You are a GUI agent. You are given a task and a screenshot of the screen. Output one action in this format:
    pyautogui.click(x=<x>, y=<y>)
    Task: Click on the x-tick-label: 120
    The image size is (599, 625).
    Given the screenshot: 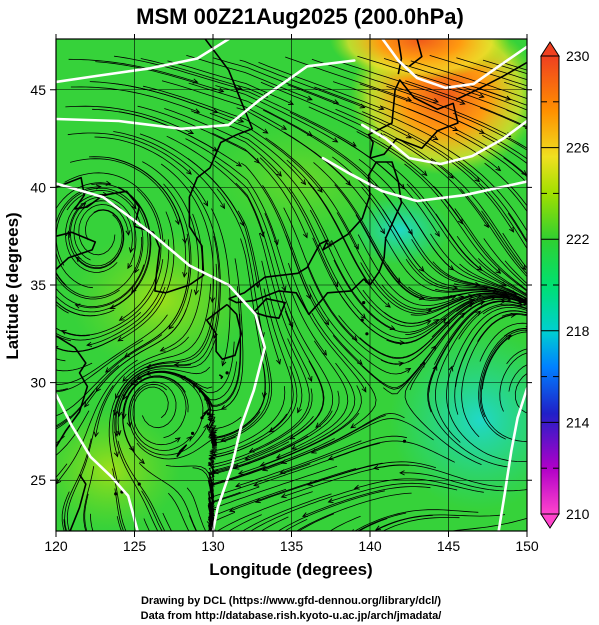 What is the action you would take?
    pyautogui.click(x=56, y=546)
    